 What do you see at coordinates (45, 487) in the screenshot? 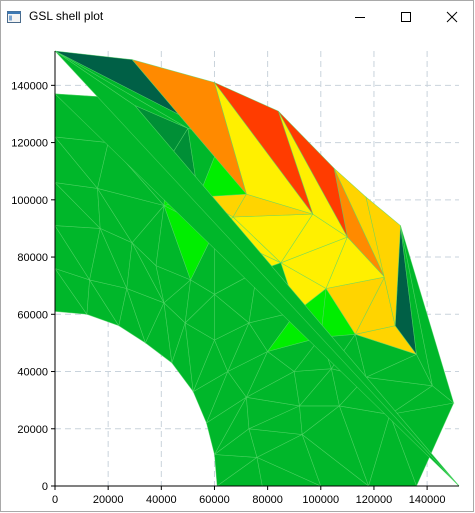
I see `y-tick-label: 0` at bounding box center [45, 487].